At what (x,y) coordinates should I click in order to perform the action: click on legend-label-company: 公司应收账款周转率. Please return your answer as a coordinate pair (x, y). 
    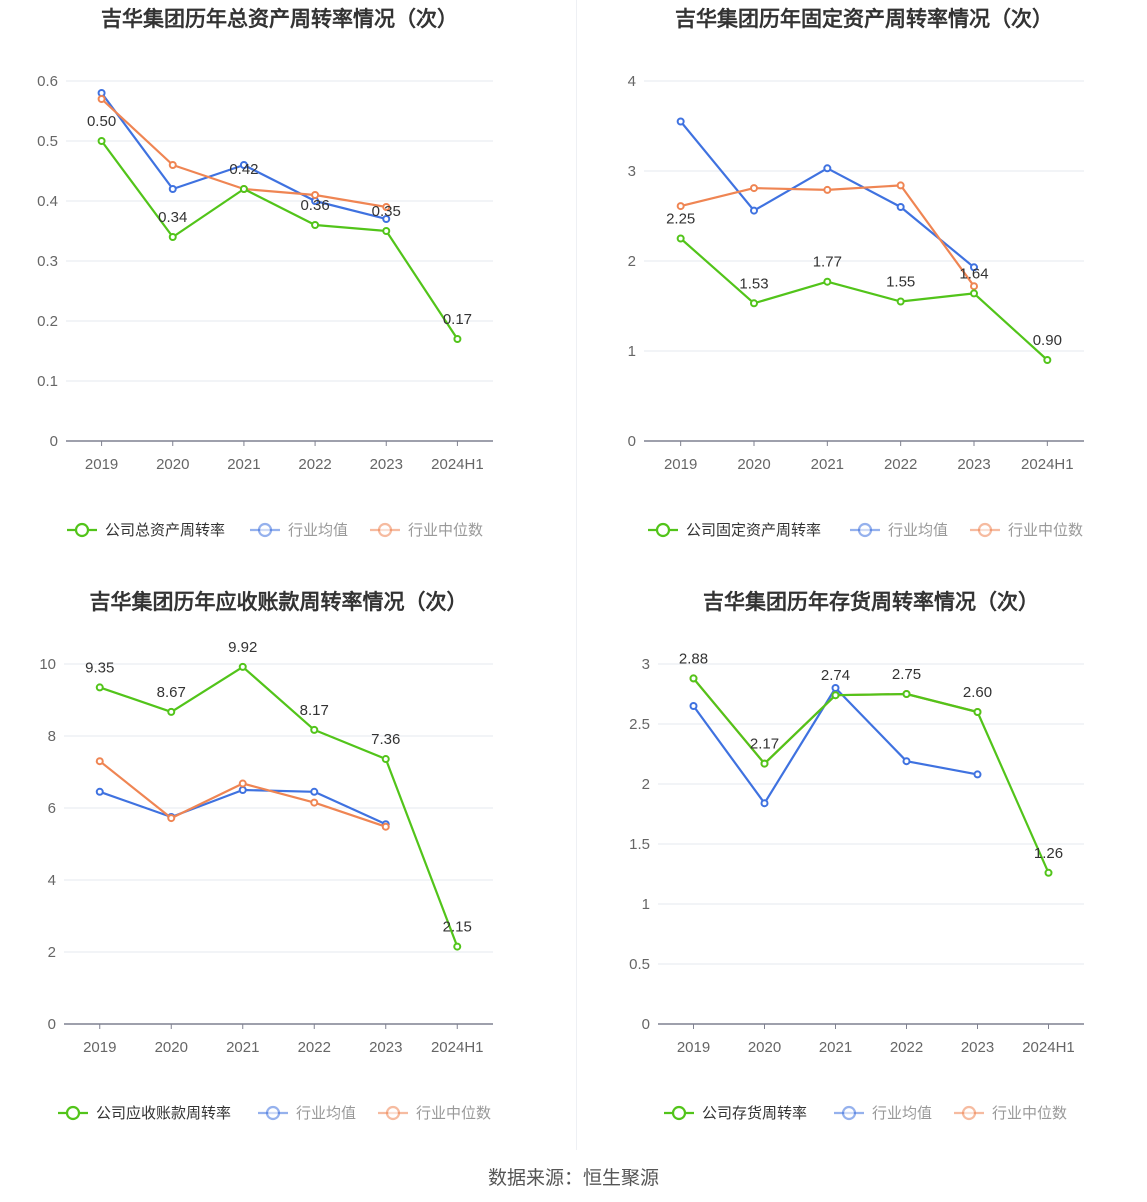
    Looking at the image, I should click on (163, 1113).